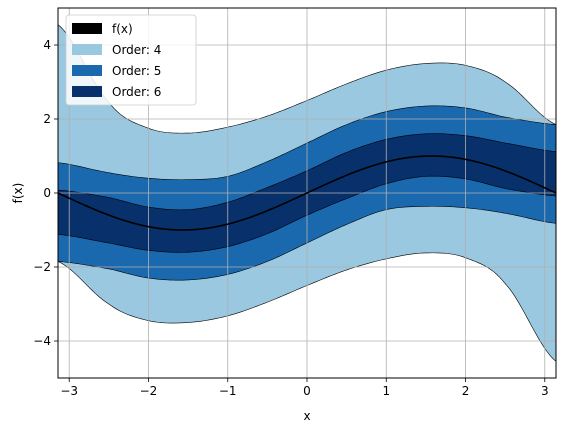  I want to click on legend-label: Order: 4, so click(136, 50).